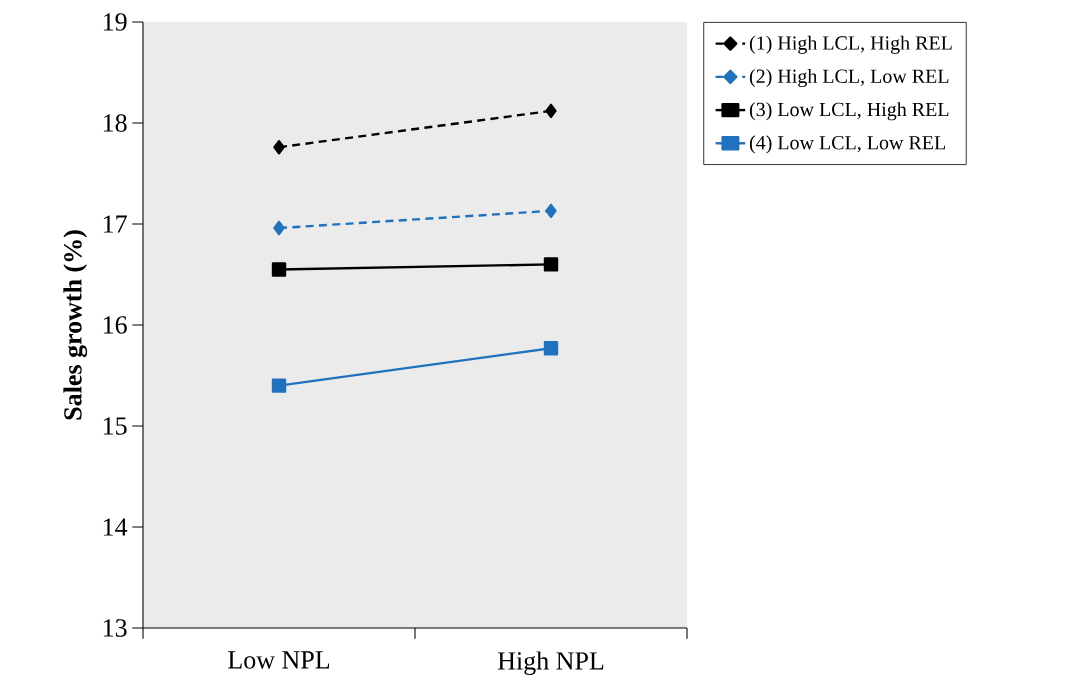 The height and width of the screenshot is (684, 1078). What do you see at coordinates (850, 44) in the screenshot?
I see `legend-label: (1) High LCL, High REL` at bounding box center [850, 44].